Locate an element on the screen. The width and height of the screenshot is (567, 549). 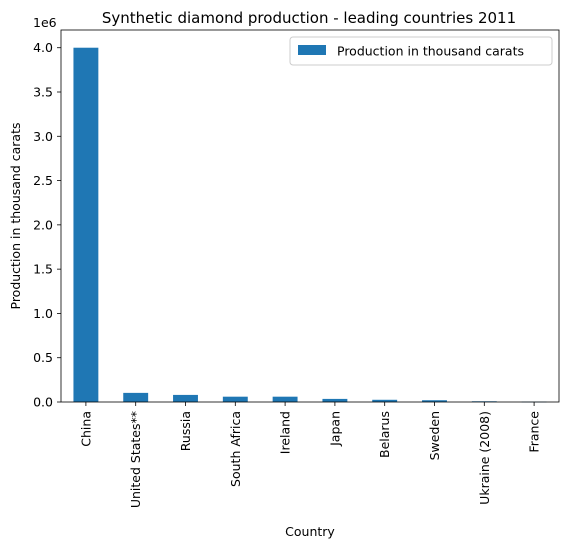
x-tick-label: Ireland is located at coordinates (285, 432).